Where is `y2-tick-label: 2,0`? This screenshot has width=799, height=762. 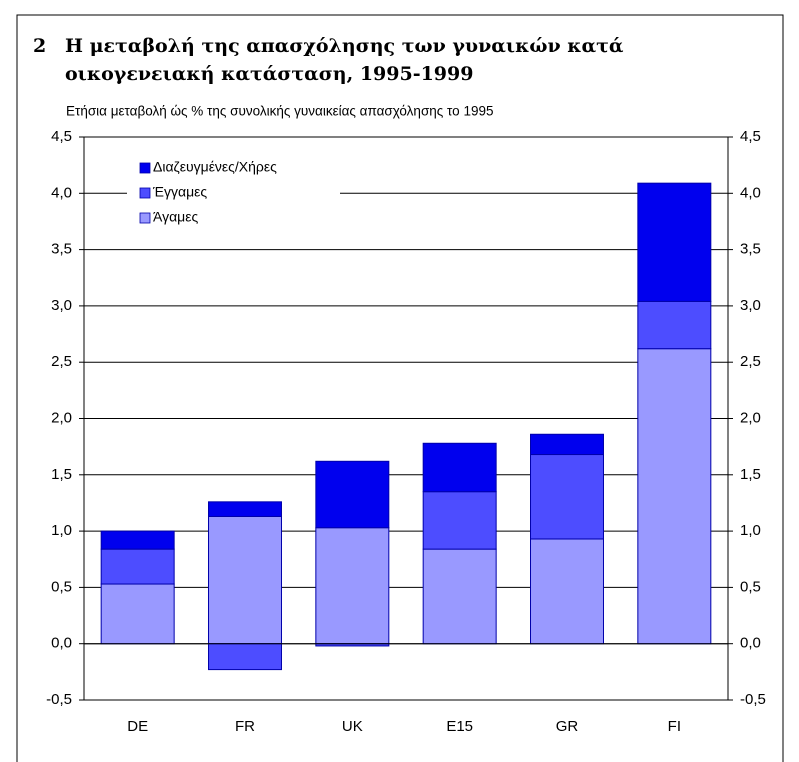 y2-tick-label: 2,0 is located at coordinates (750, 417).